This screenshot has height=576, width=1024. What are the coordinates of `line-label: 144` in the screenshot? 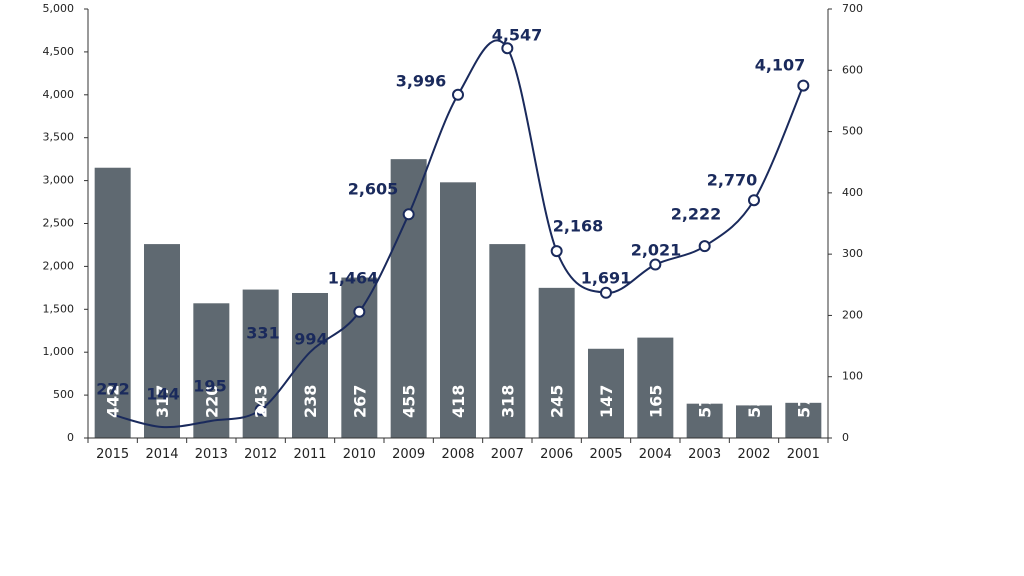 It's located at (162, 394).